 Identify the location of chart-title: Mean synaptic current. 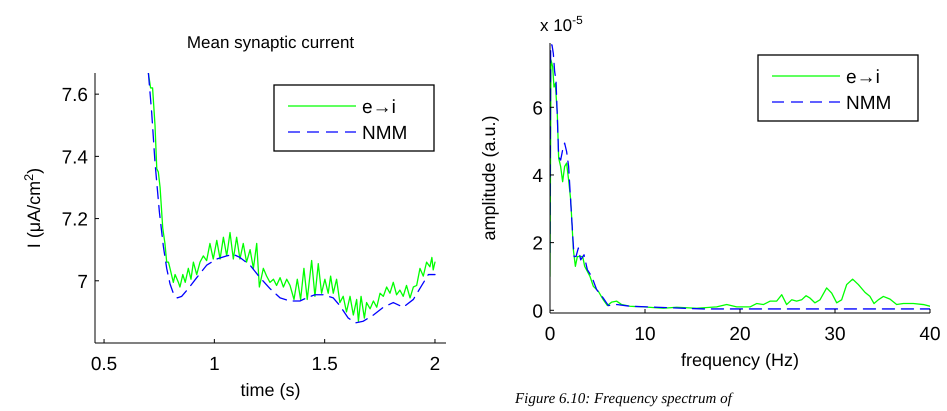
(270, 42).